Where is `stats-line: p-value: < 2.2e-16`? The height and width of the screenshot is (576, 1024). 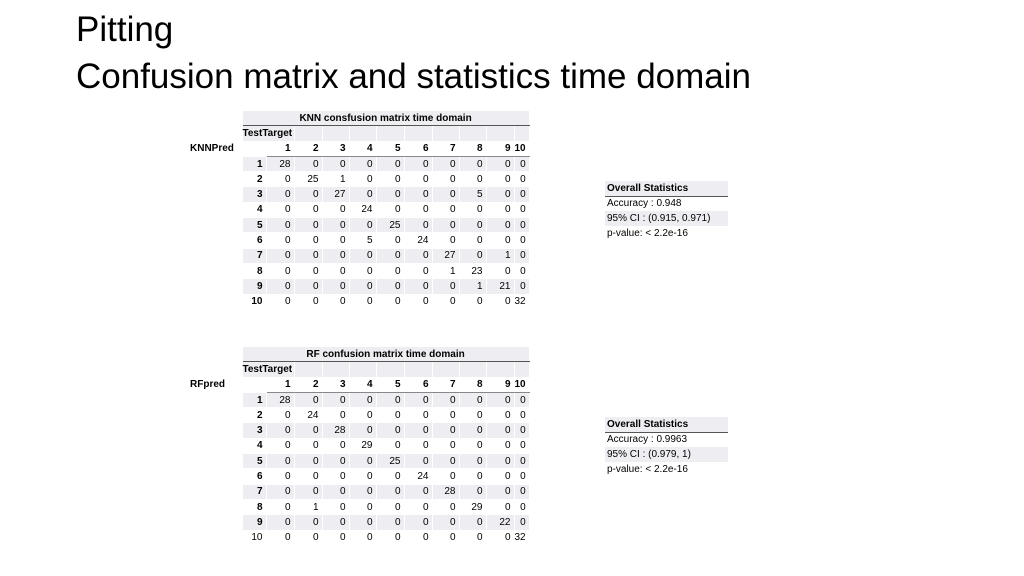
stats-line: p-value: < 2.2e-16 is located at coordinates (647, 469).